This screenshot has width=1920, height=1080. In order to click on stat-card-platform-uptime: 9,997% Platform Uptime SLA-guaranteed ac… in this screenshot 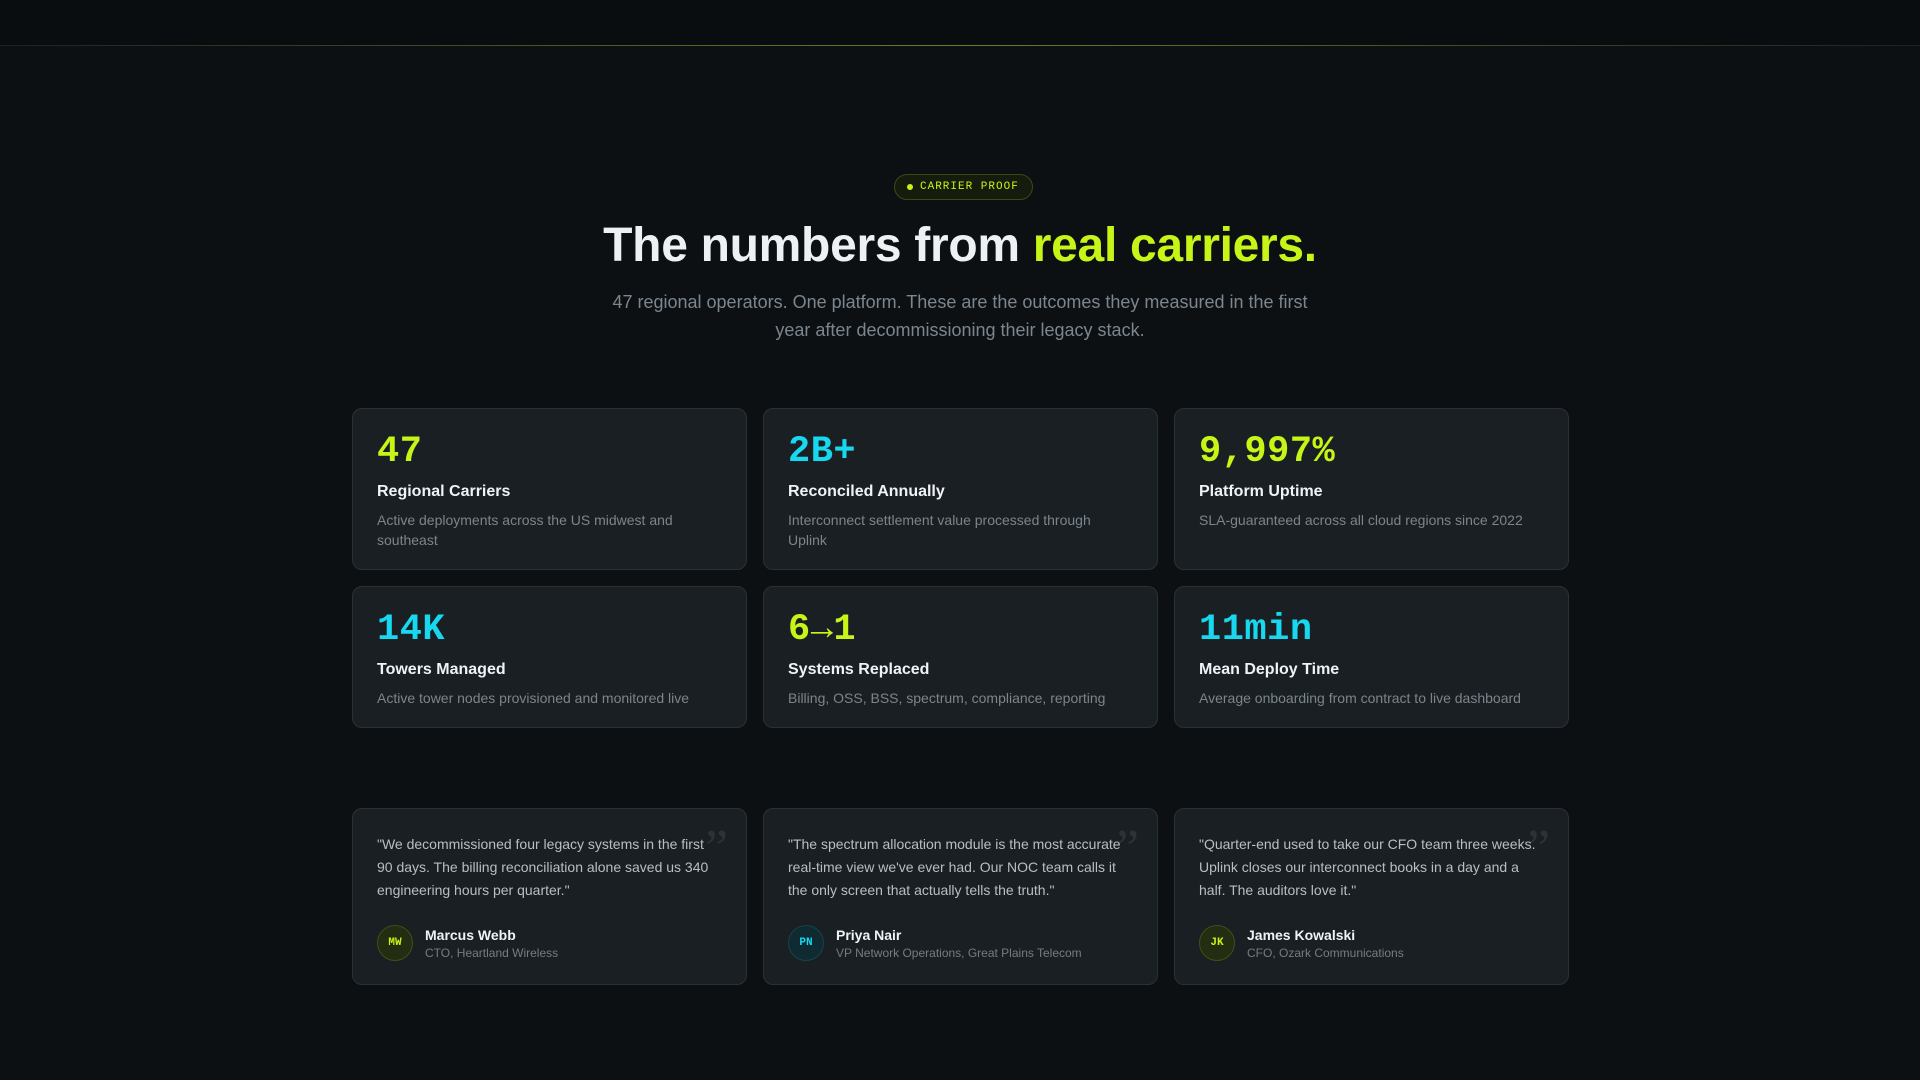, I will do `click(1371, 489)`.